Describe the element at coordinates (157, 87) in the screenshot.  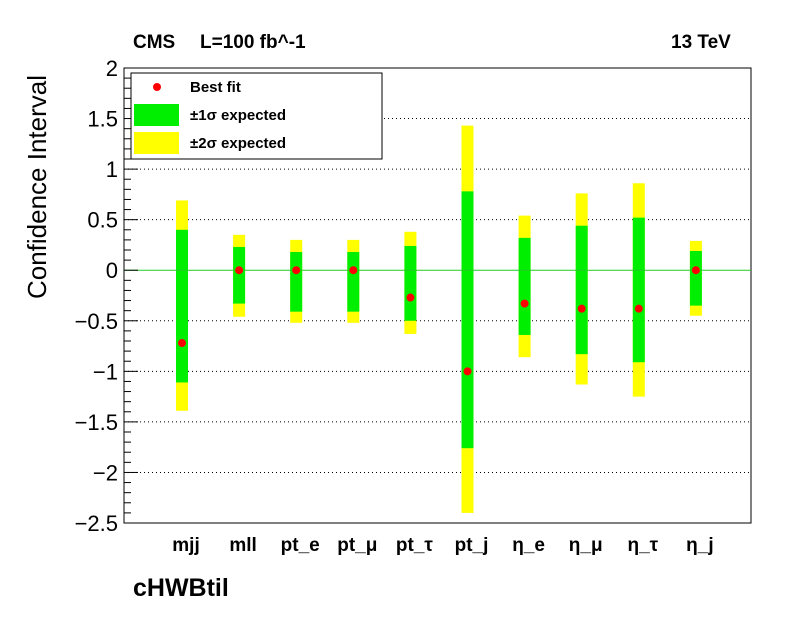
I see `legend-best-fit-marker` at that location.